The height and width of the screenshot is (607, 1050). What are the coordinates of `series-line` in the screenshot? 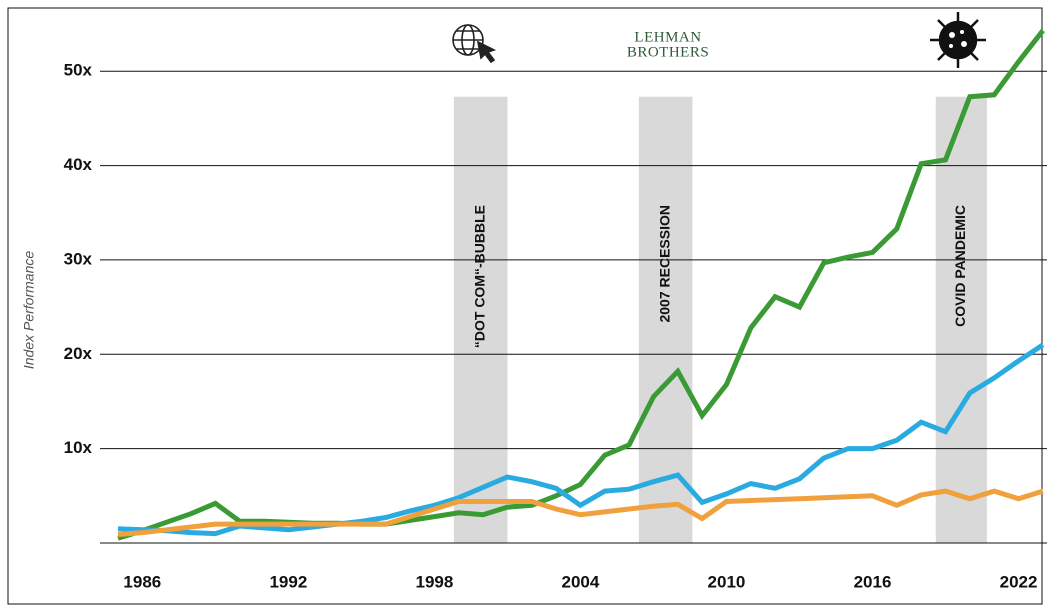 It's located at (580, 512).